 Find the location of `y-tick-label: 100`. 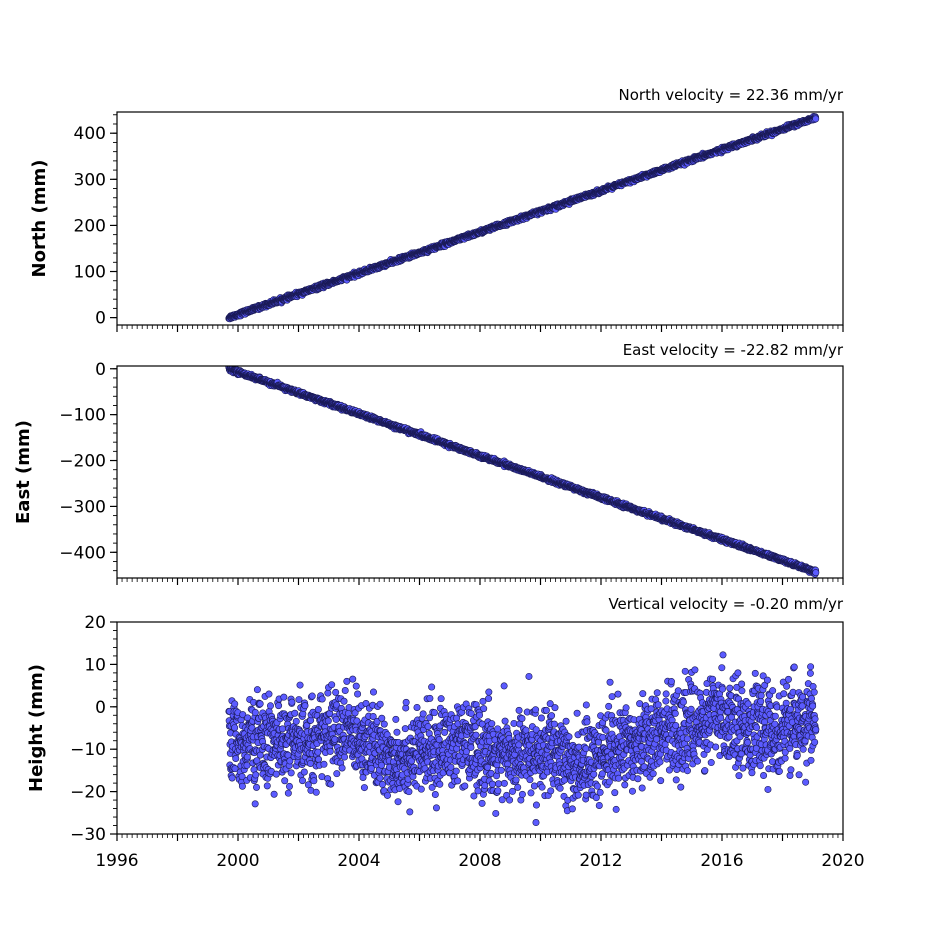

y-tick-label: 100 is located at coordinates (90, 273).